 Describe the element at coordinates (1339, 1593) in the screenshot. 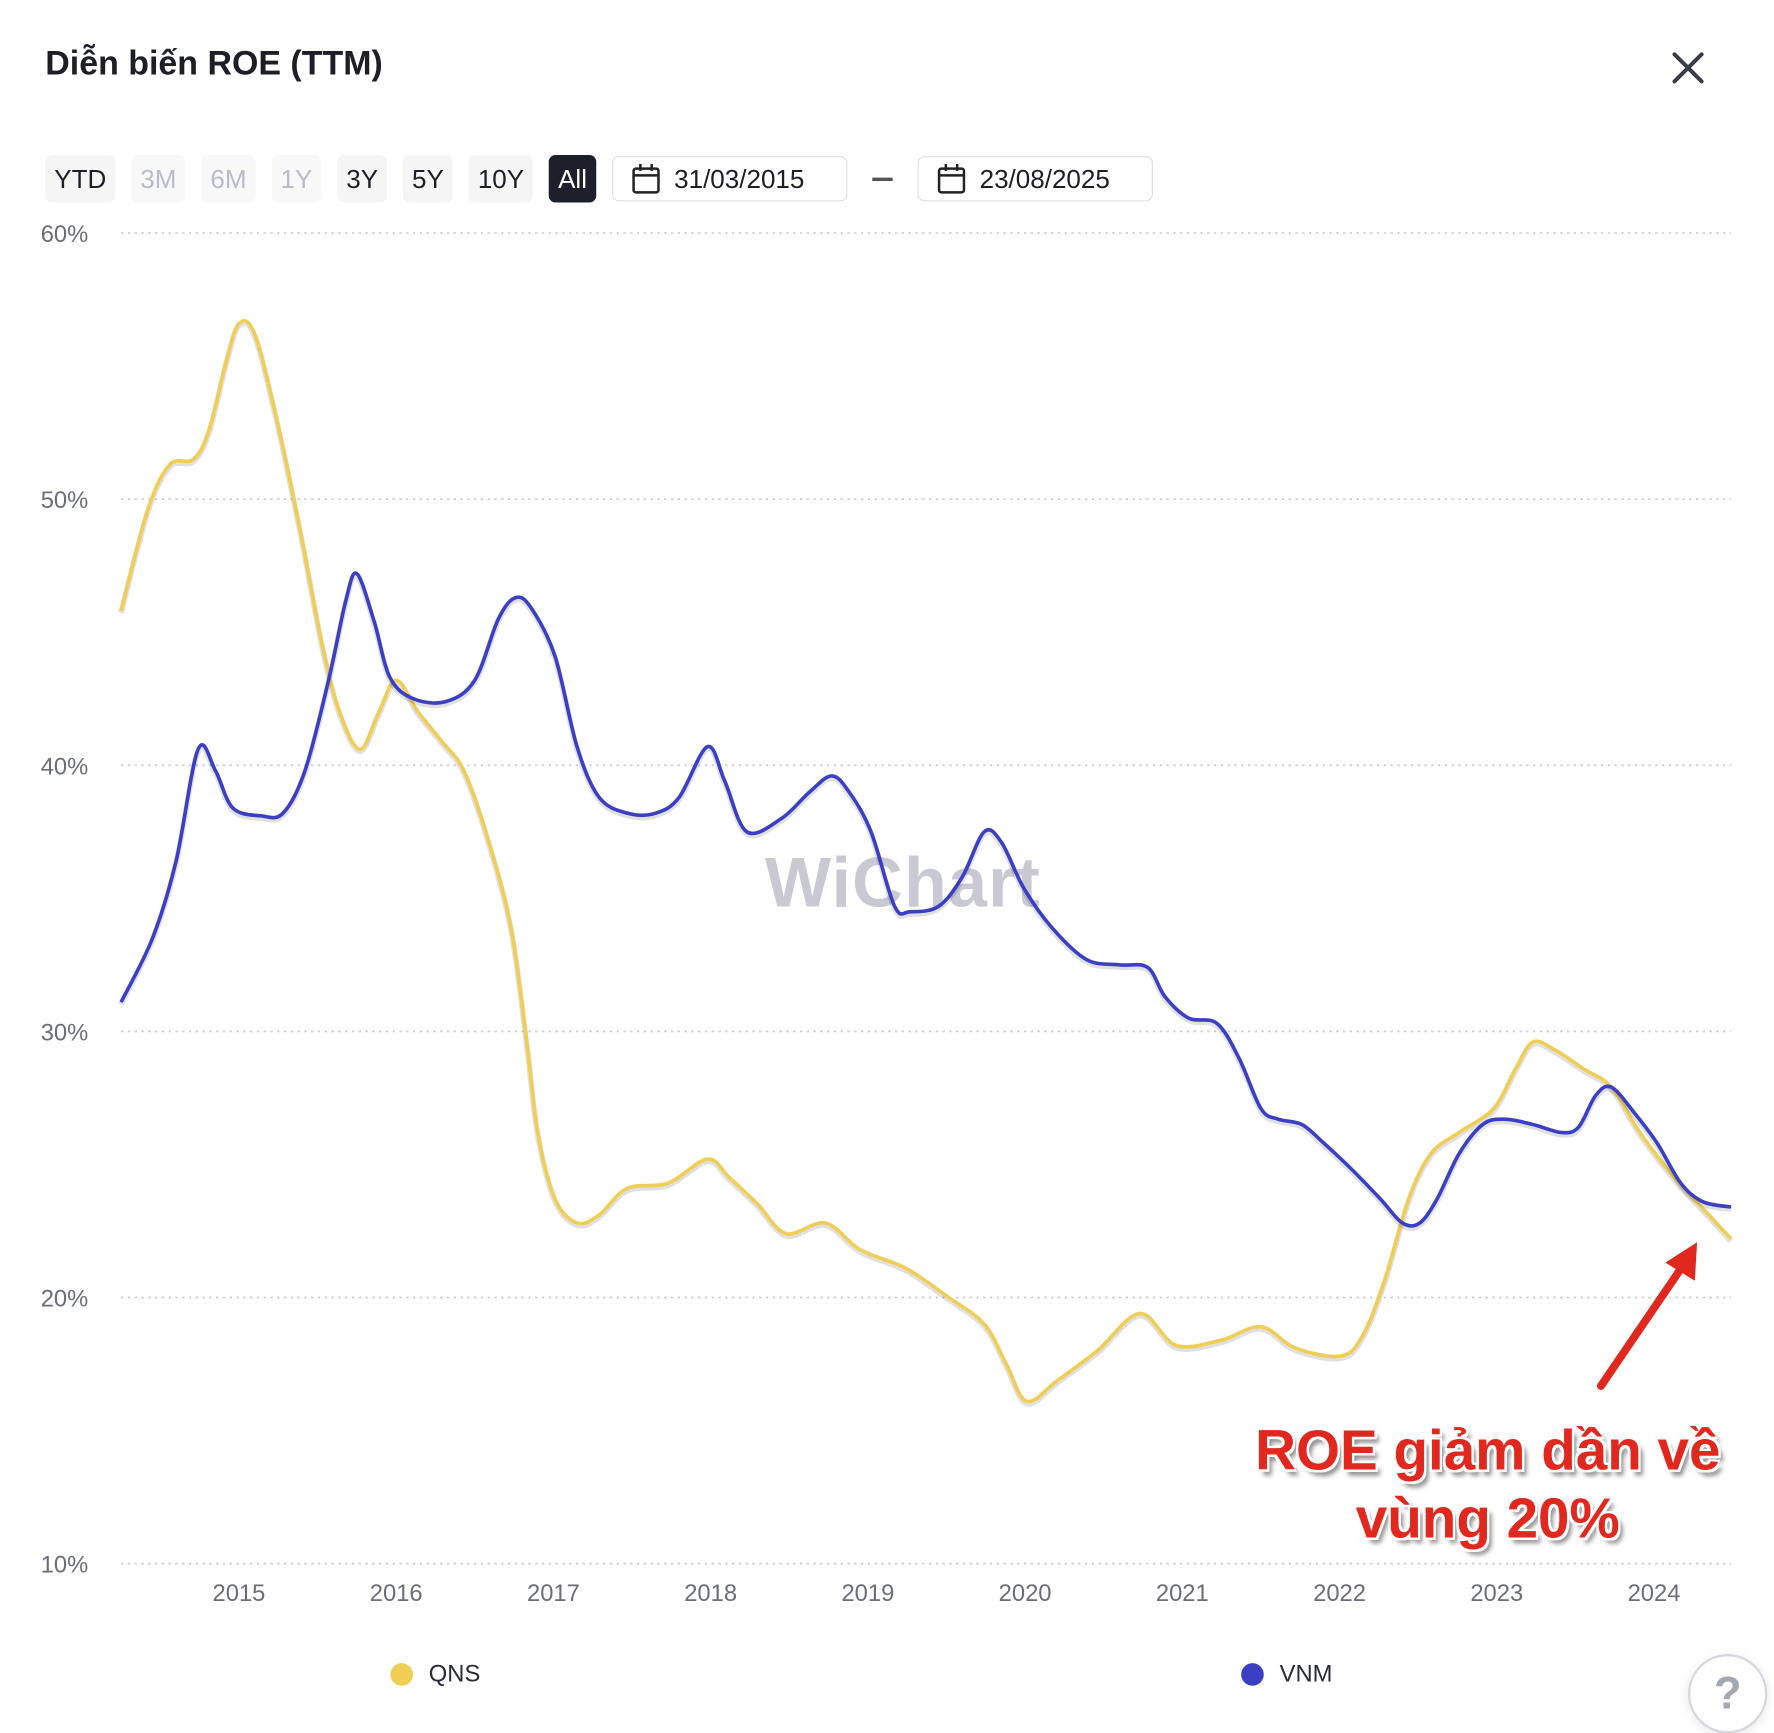

I see `x-tick-label: 2022` at that location.